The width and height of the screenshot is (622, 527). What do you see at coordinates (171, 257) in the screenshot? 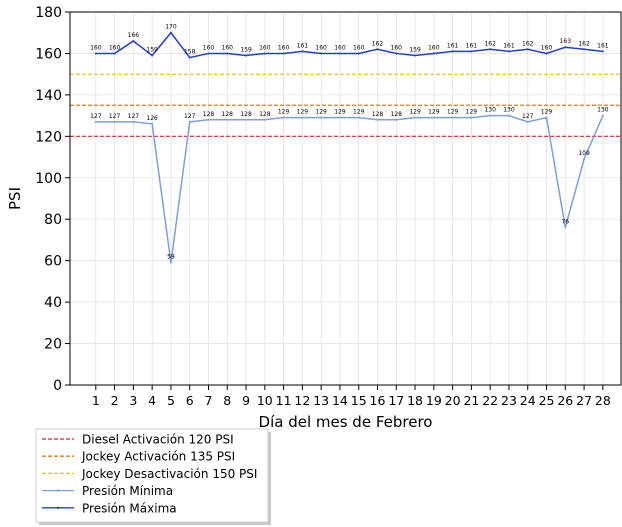
I see `data-label: 59` at bounding box center [171, 257].